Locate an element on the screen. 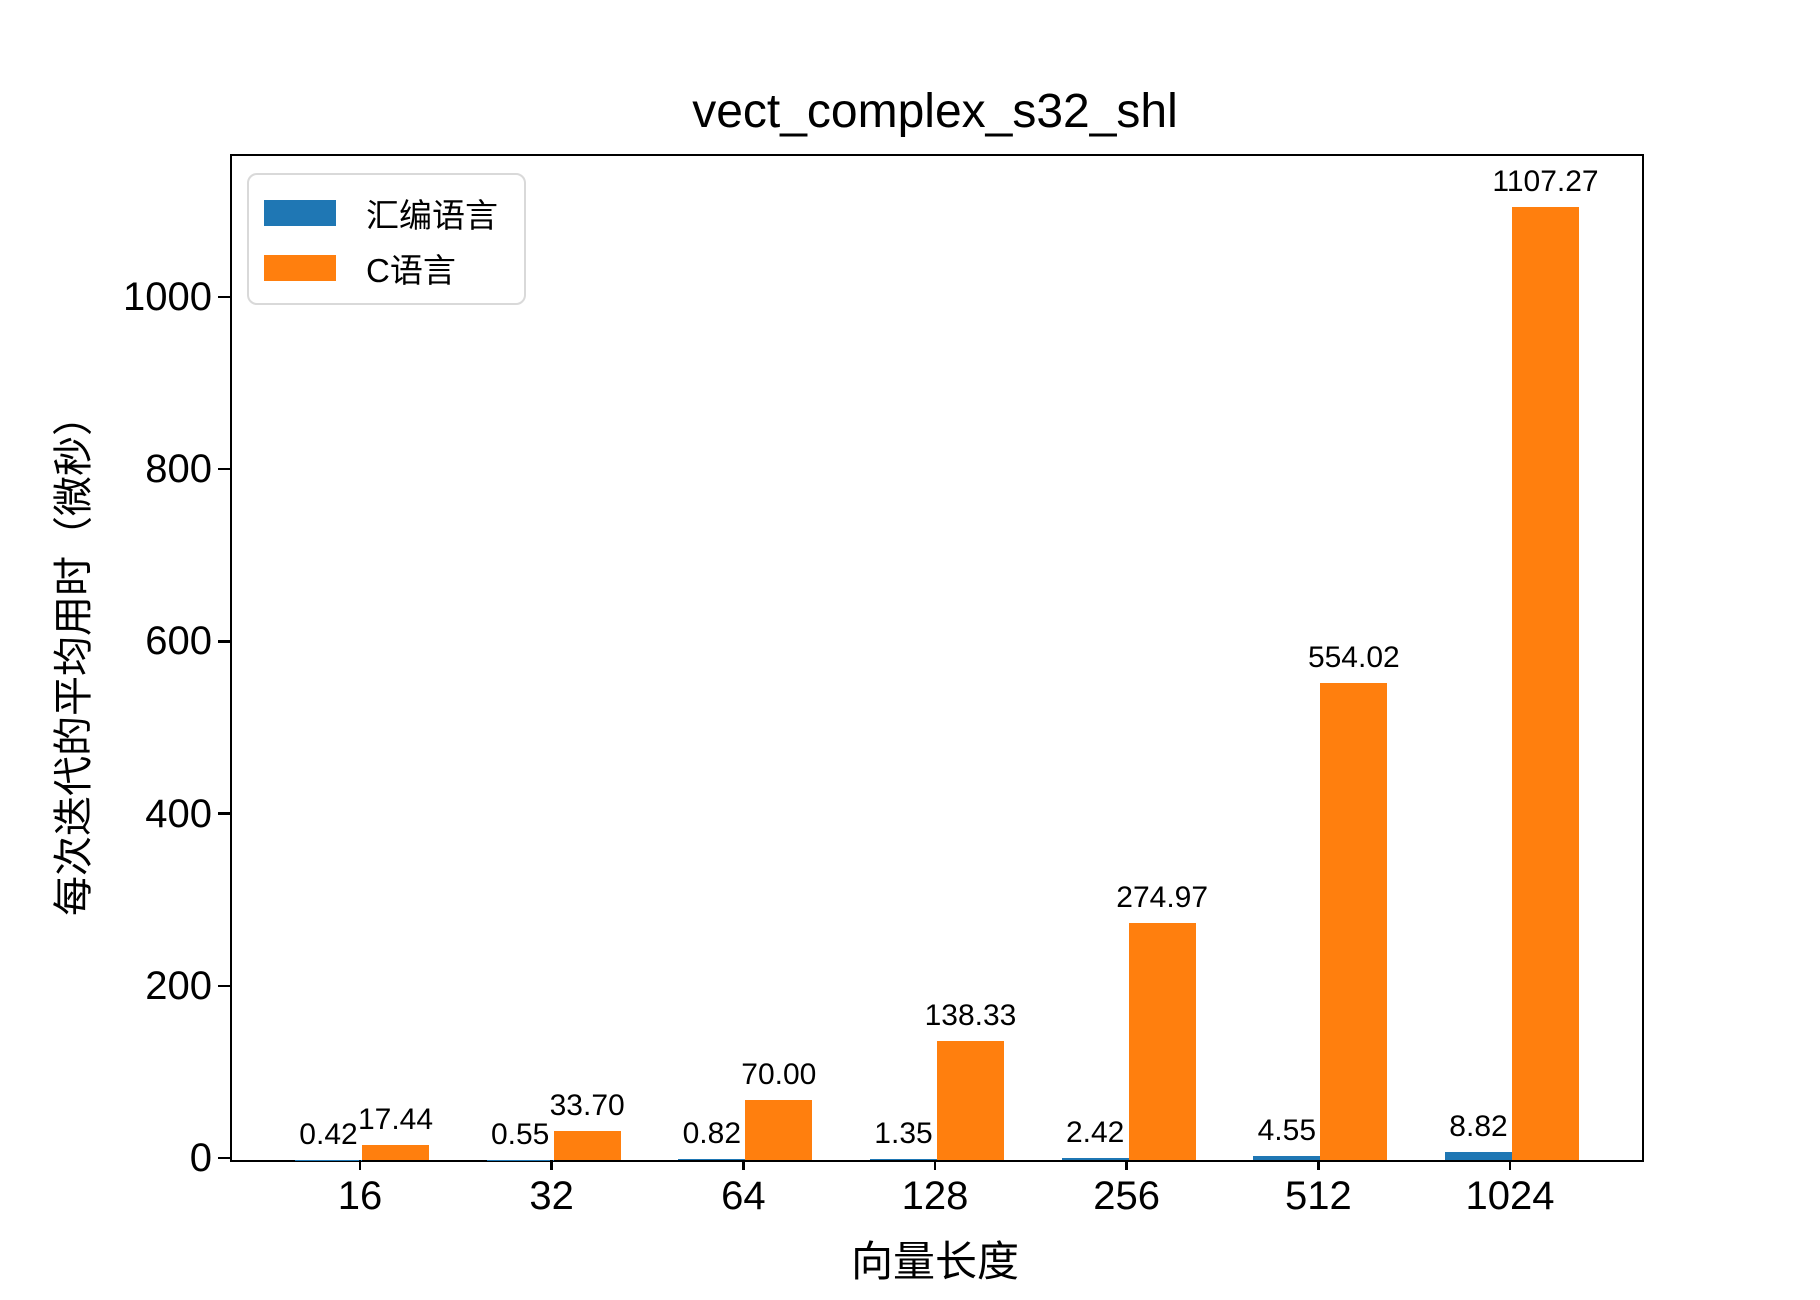 This screenshot has height=1300, width=1820. bar-value-label: 138.33 is located at coordinates (970, 1015).